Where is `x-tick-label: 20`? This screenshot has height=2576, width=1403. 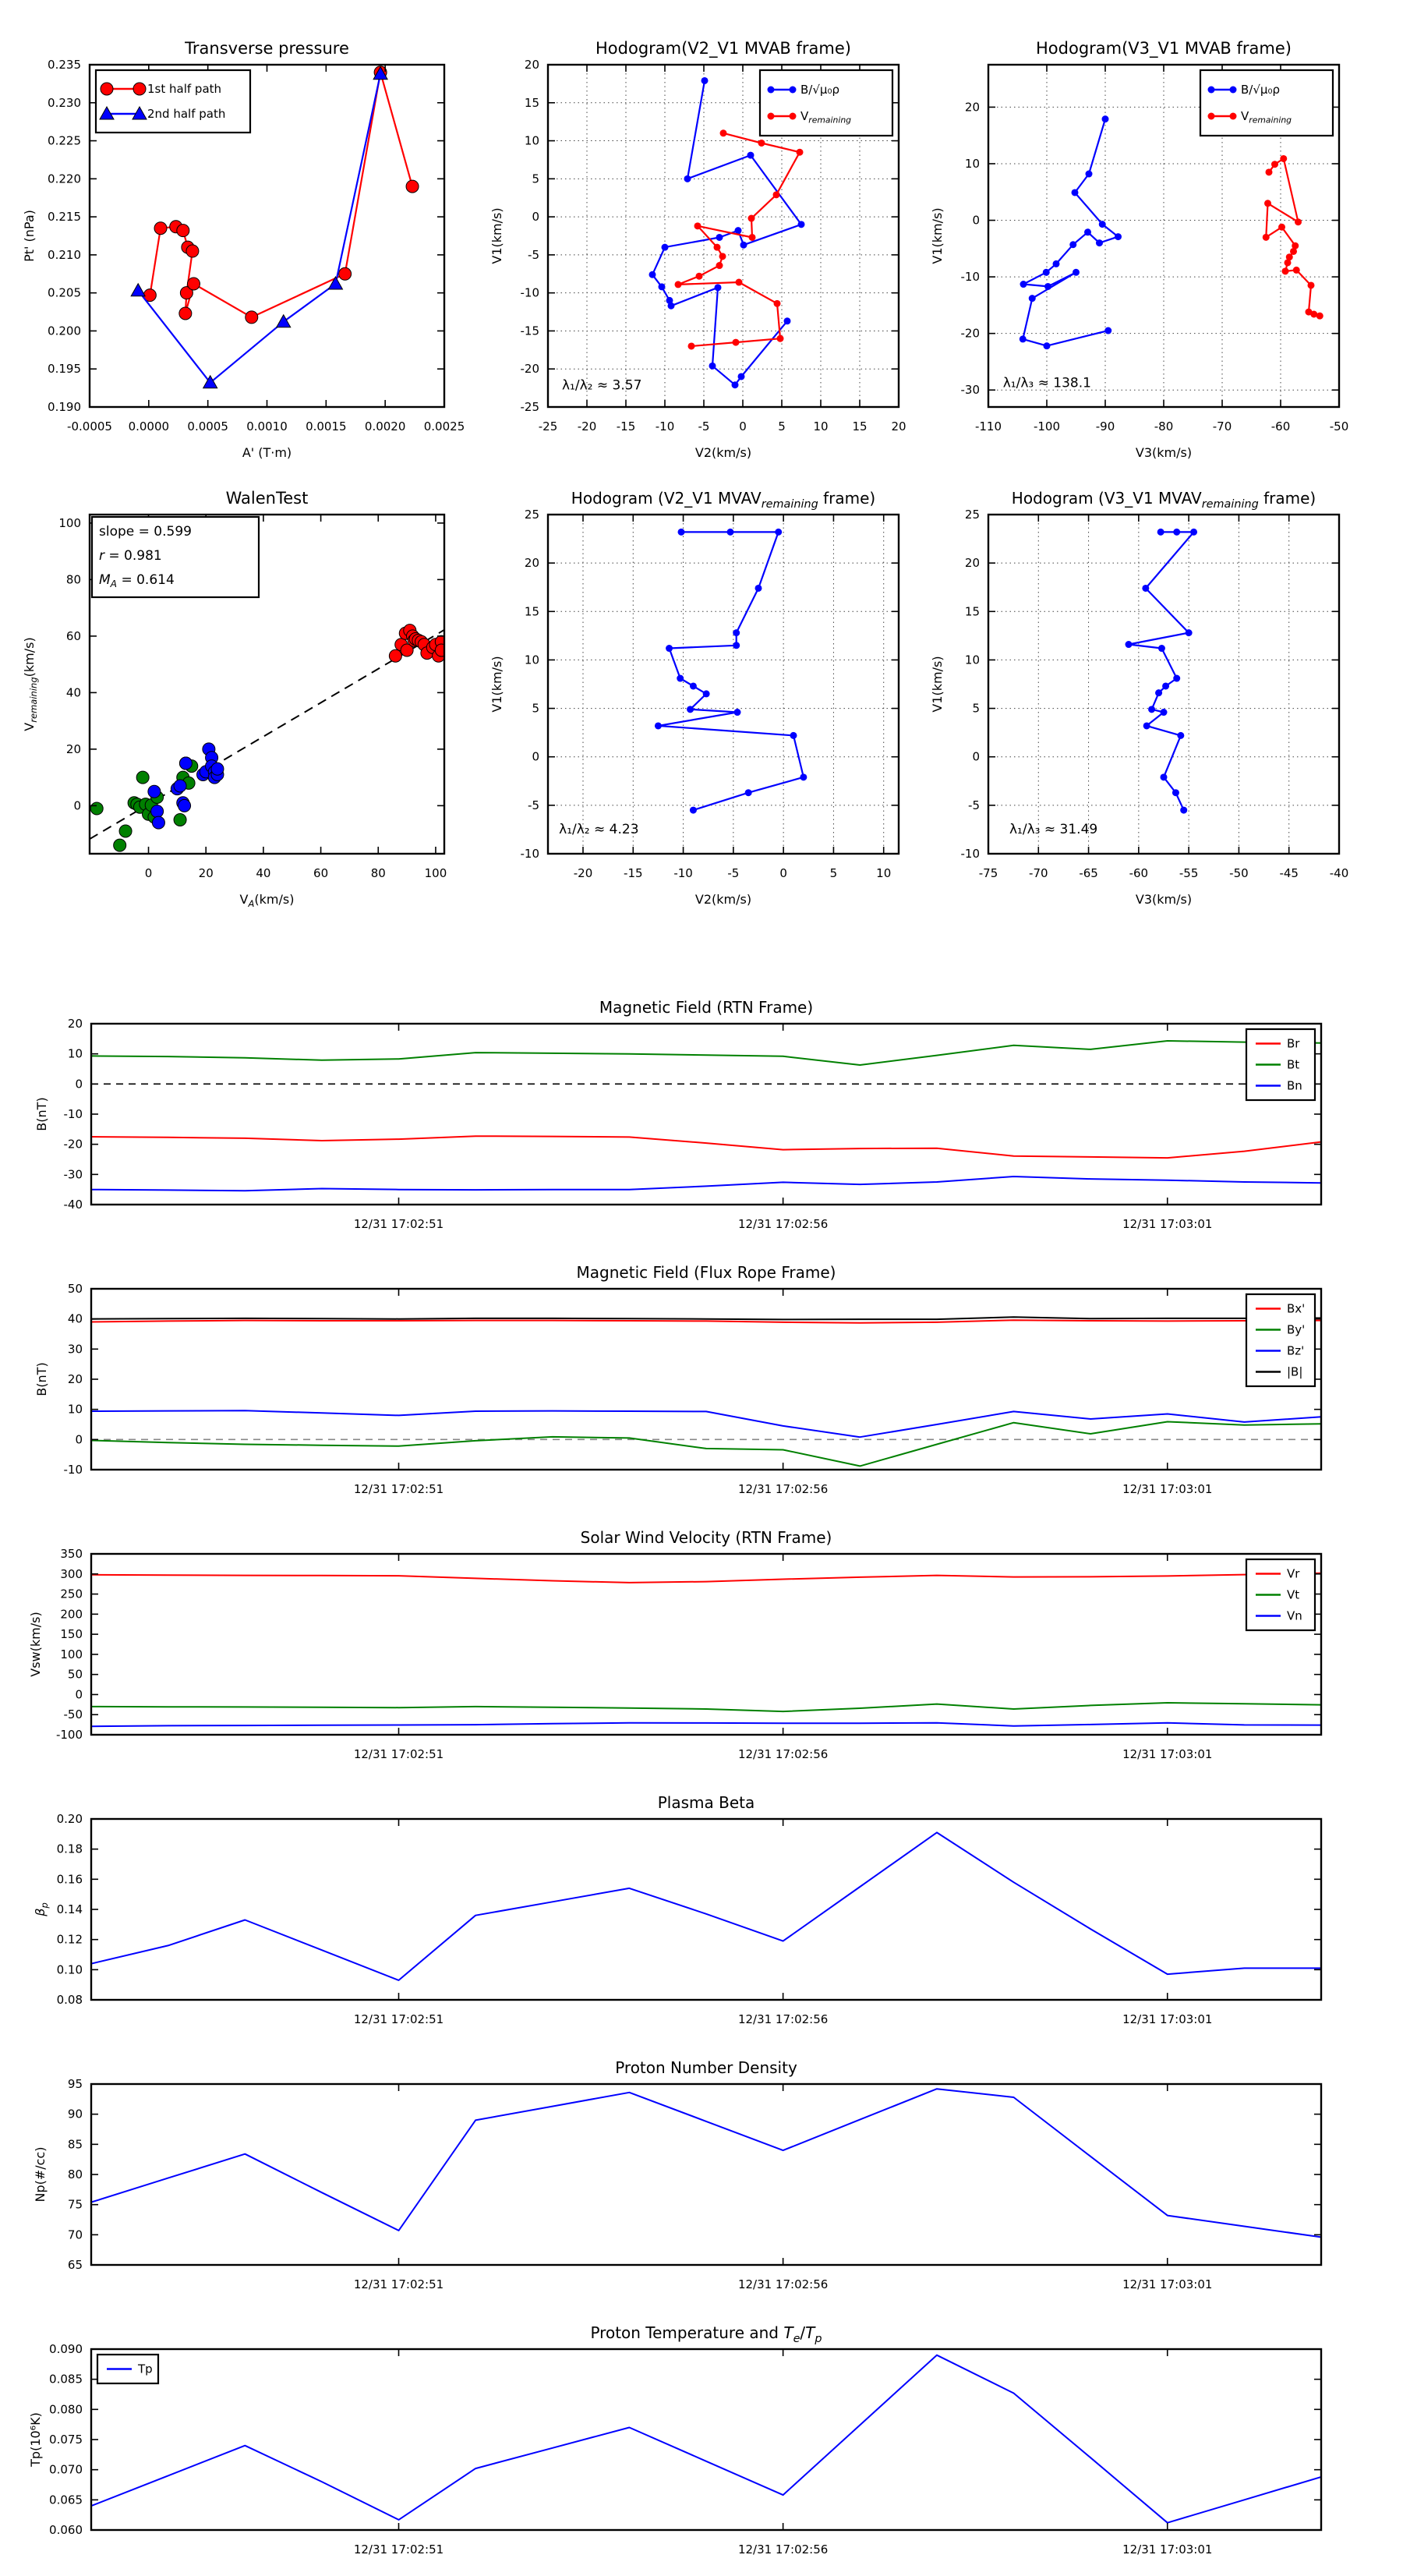
x-tick-label: 20 is located at coordinates (898, 426).